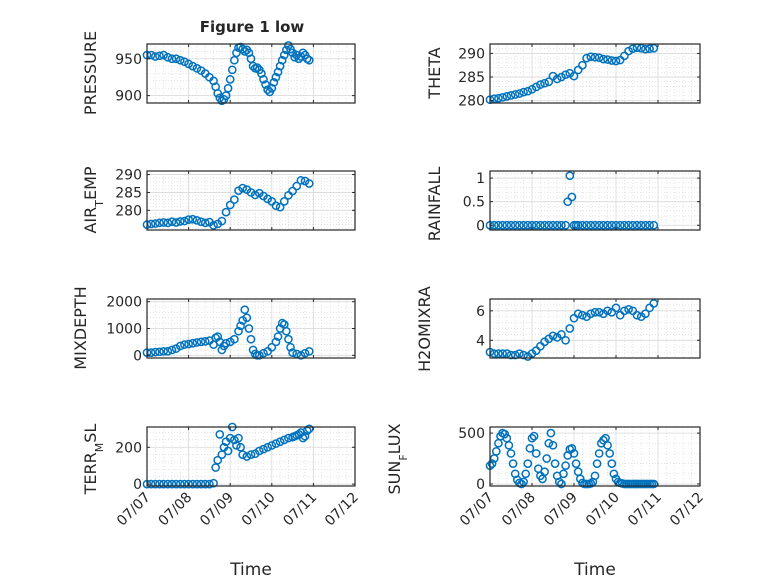  I want to click on mixdepth-y-tick-label: 2000, so click(124, 303).